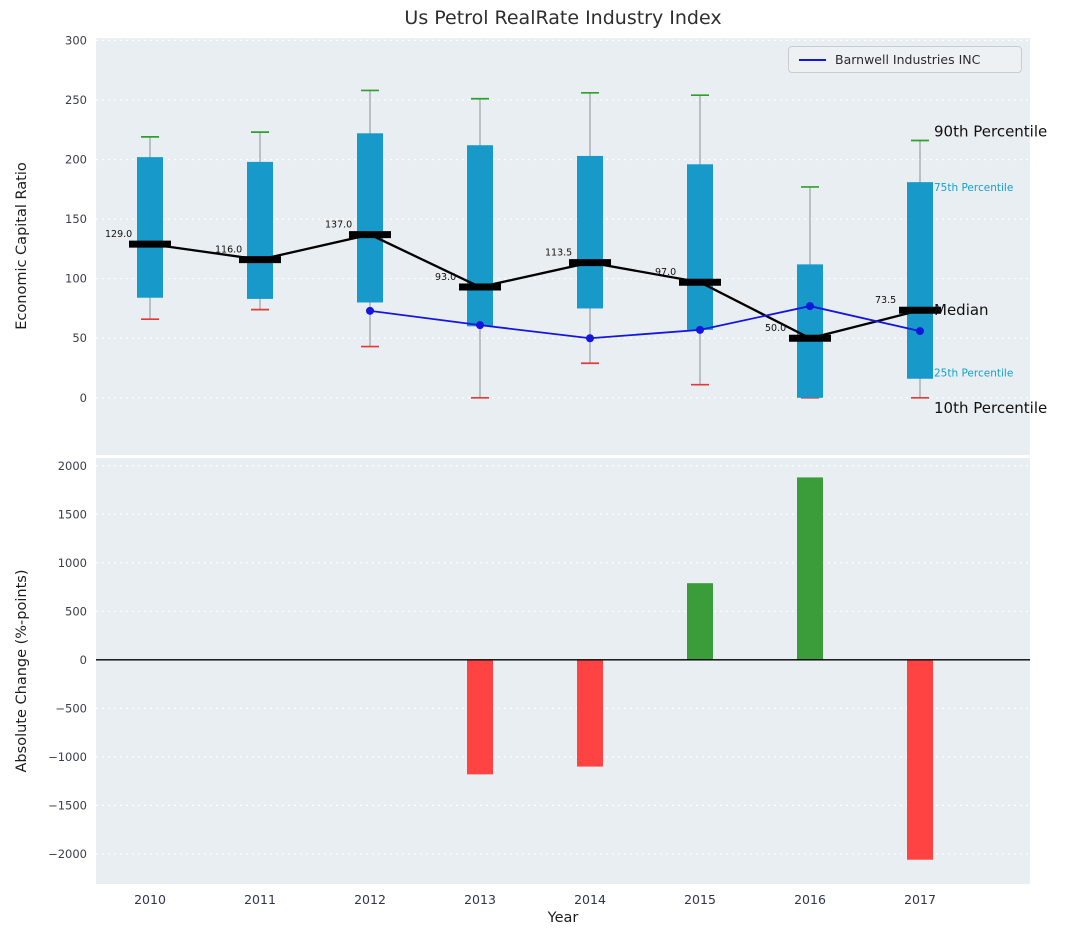 Image resolution: width=1067 pixels, height=942 pixels. Describe the element at coordinates (920, 759) in the screenshot. I see `bar-2017` at that location.